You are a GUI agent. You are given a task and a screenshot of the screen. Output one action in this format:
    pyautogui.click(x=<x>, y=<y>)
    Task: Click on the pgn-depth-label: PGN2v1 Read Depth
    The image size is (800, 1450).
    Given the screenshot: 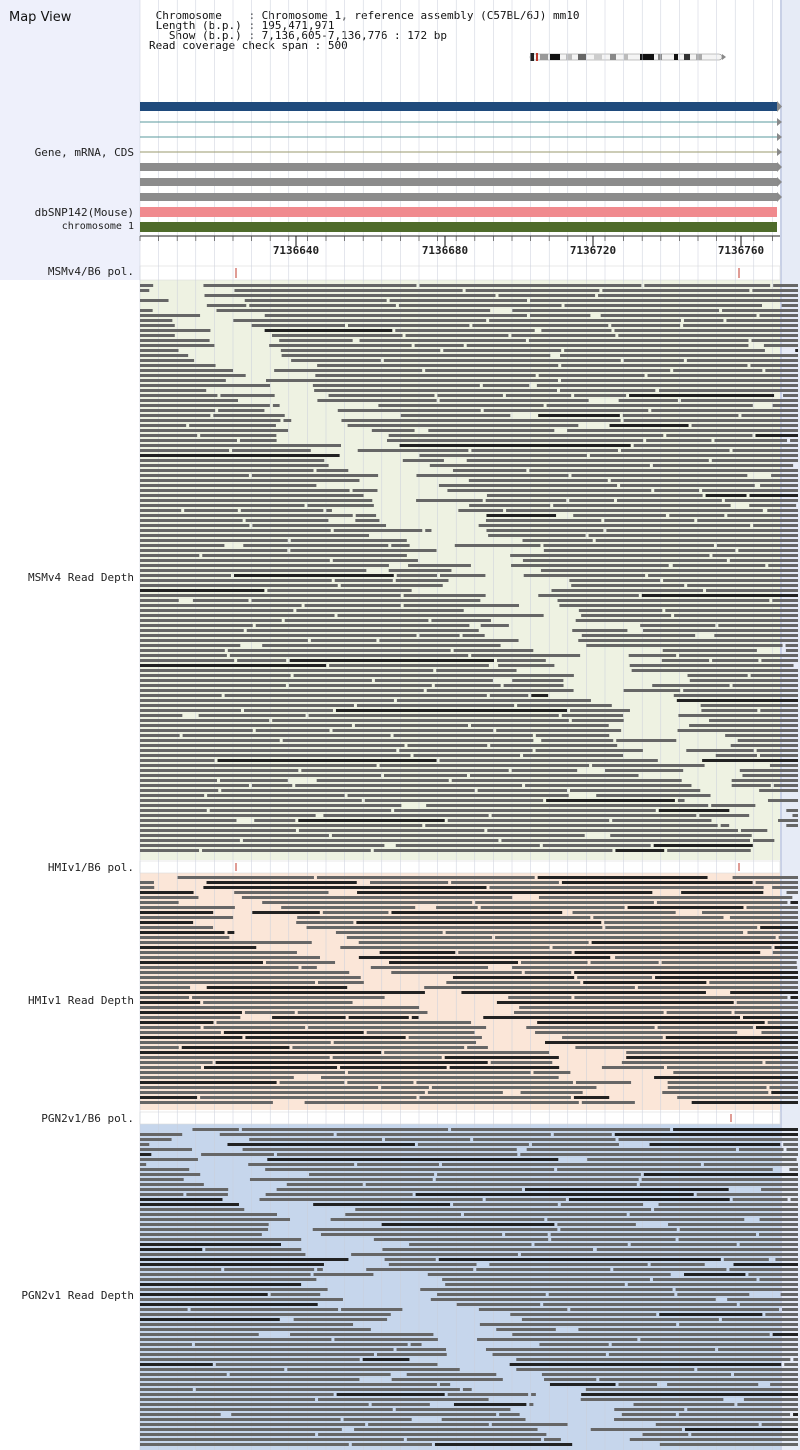 What is the action you would take?
    pyautogui.click(x=77, y=1295)
    